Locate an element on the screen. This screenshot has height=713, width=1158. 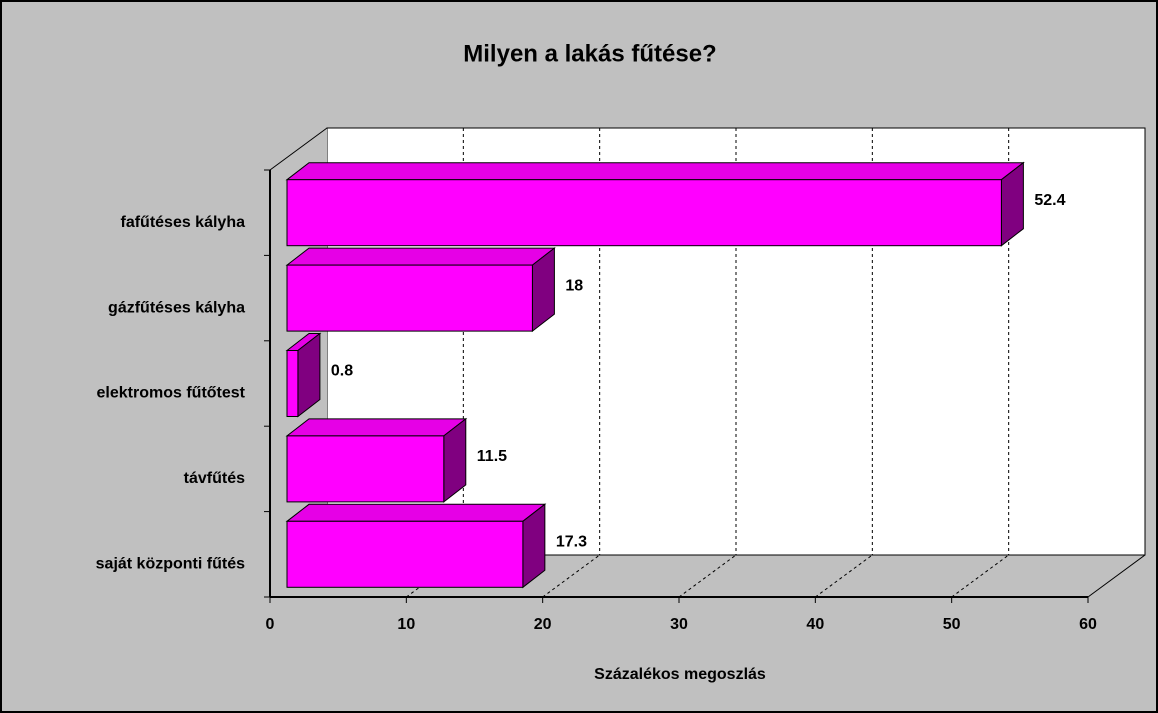
value-label: 17.3 is located at coordinates (571, 542).